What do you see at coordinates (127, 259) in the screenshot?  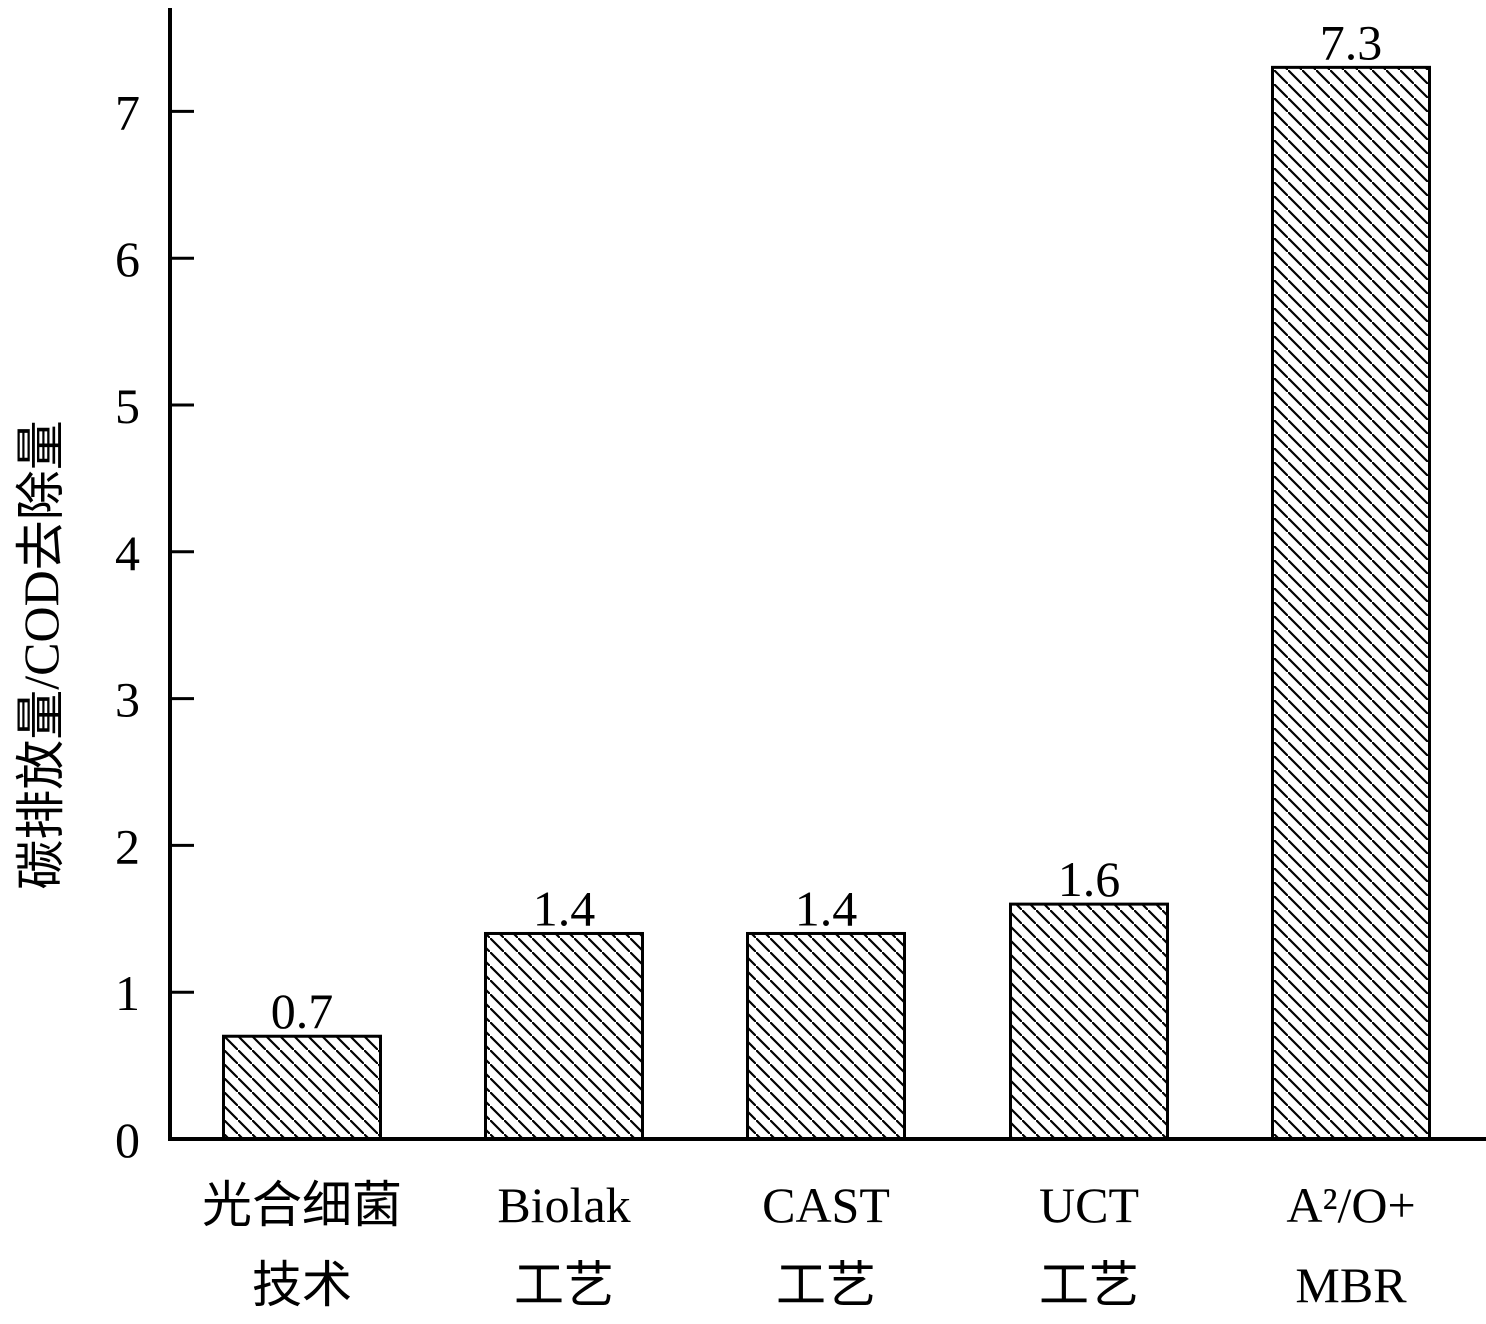 I see `y-tick-label: 6` at bounding box center [127, 259].